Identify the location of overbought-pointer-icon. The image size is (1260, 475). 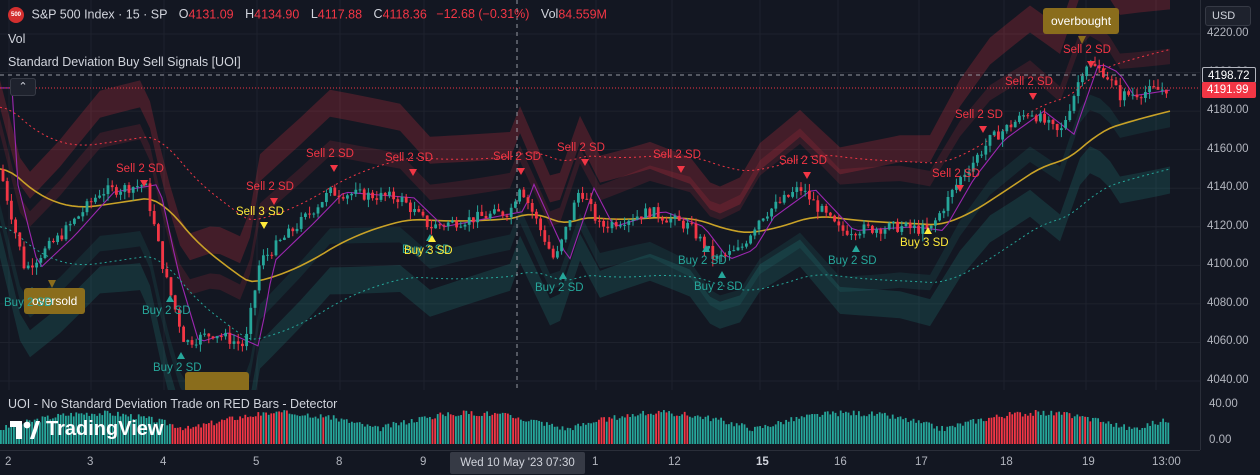
(1082, 40).